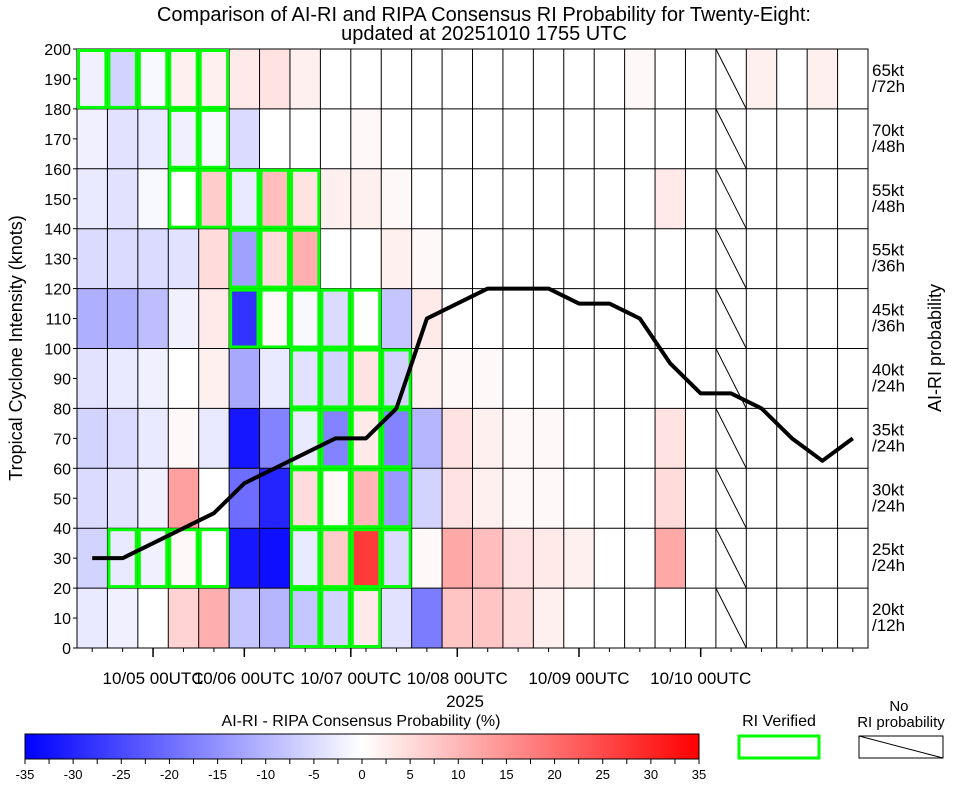  Describe the element at coordinates (700, 678) in the screenshot. I see `x-tick-label: 10/10 00UTC` at that location.